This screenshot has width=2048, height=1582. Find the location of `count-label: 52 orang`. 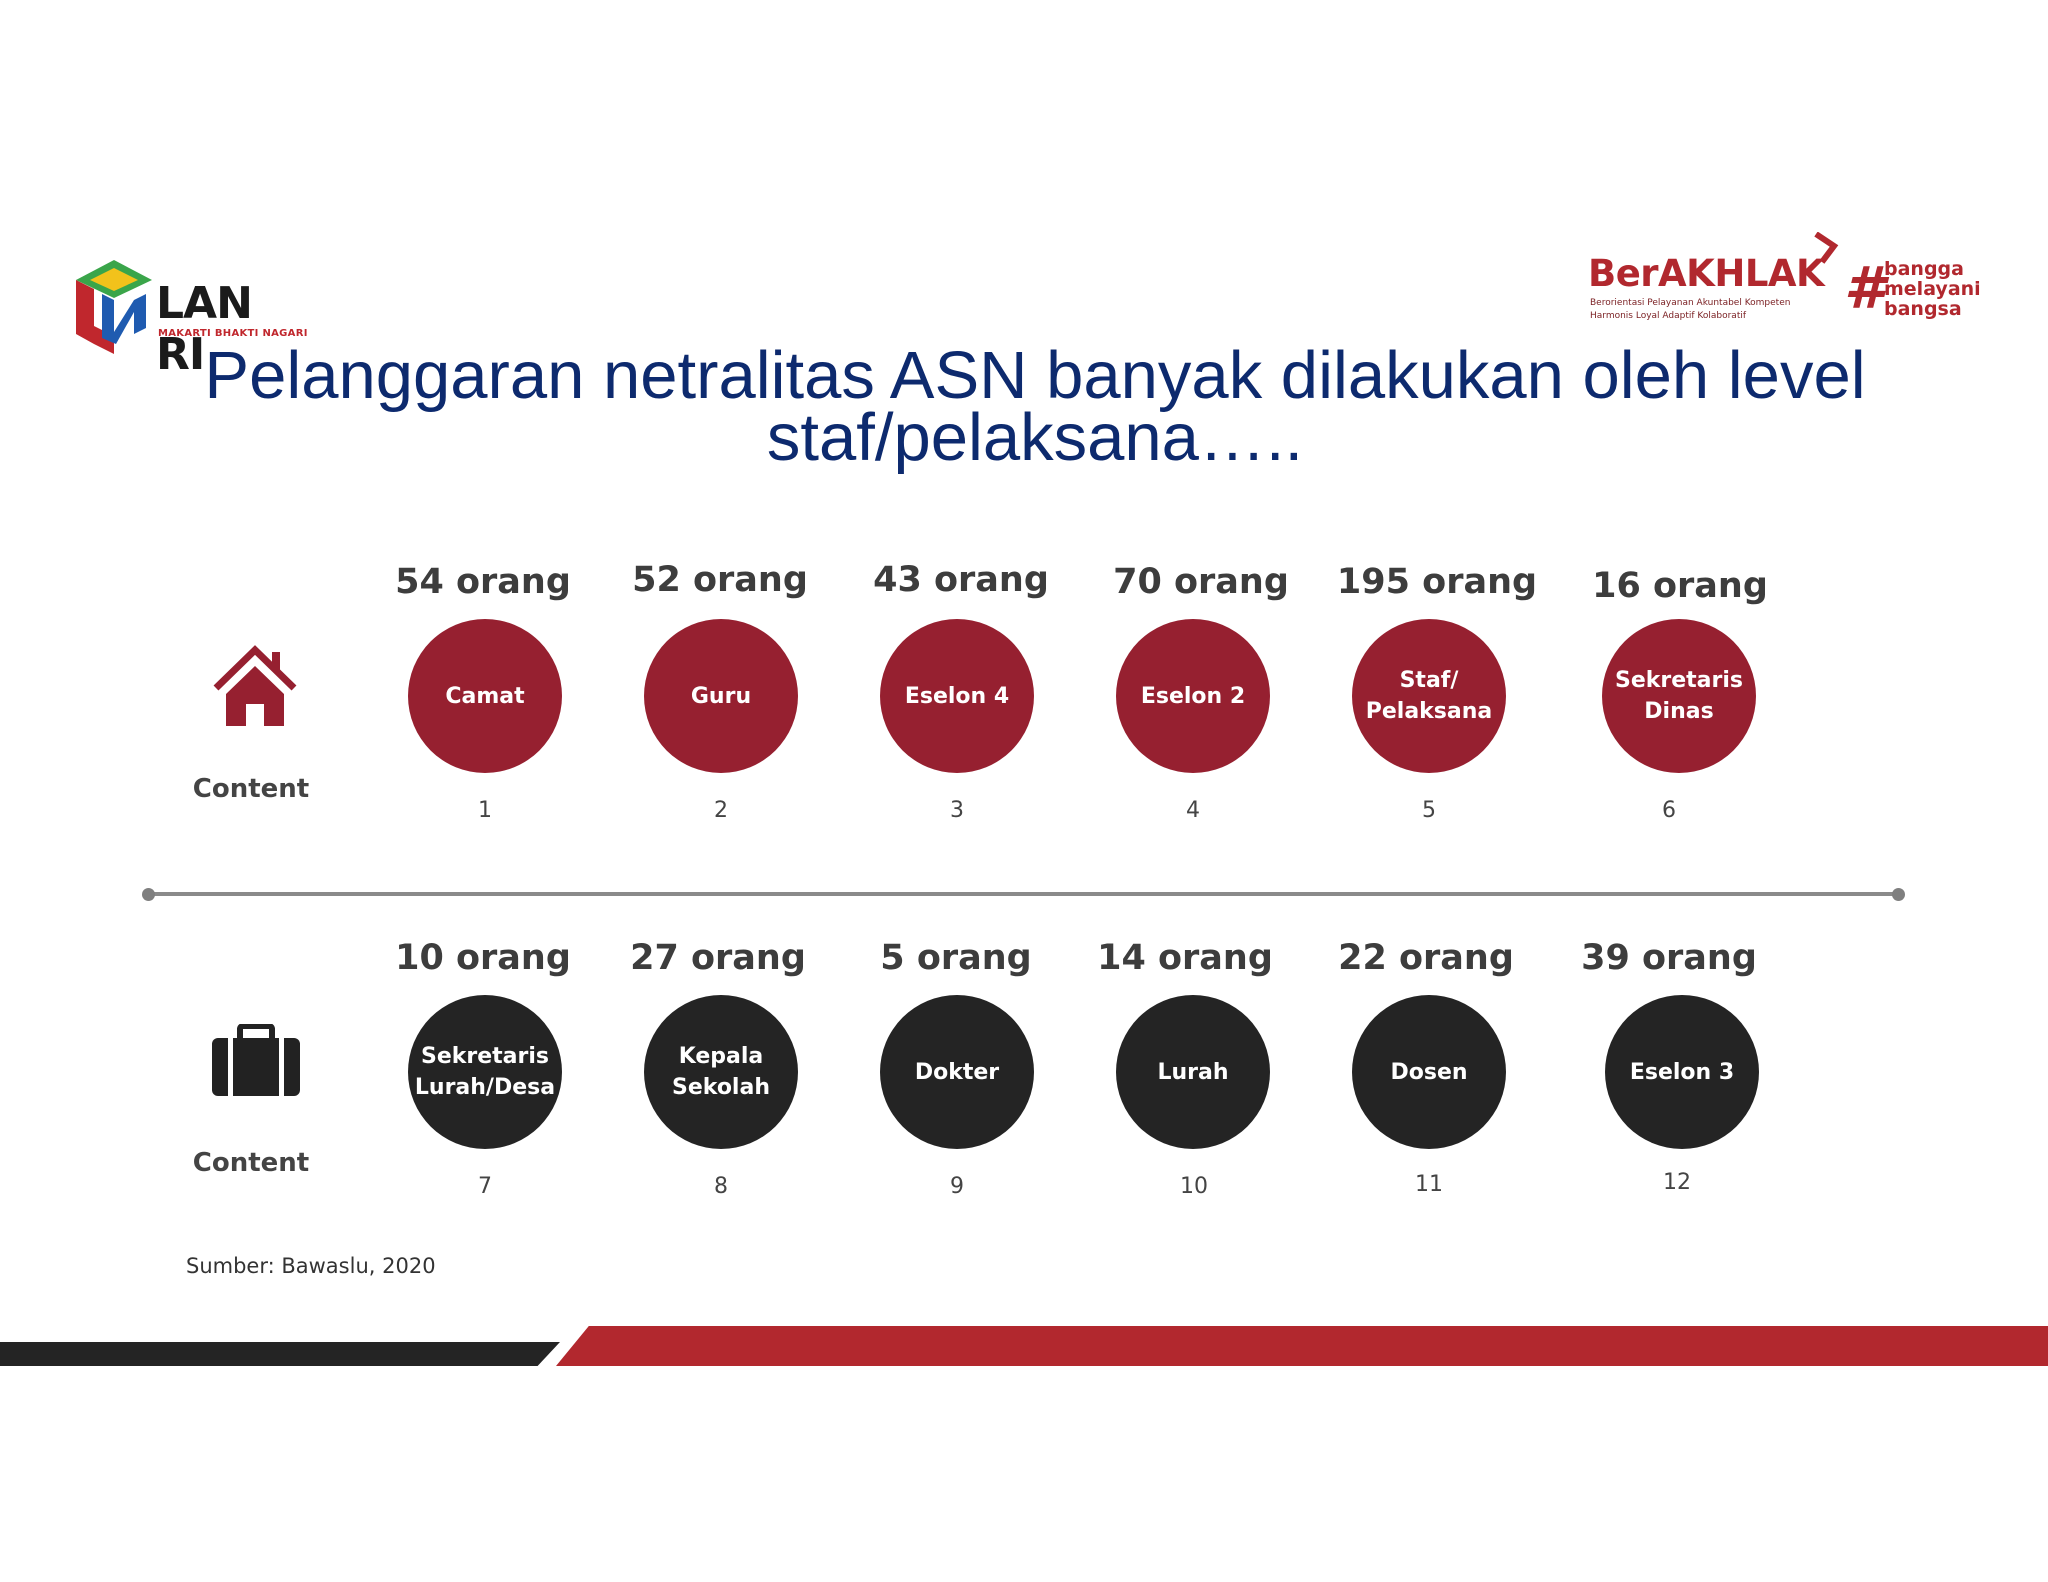

count-label: 52 orang is located at coordinates (720, 580).